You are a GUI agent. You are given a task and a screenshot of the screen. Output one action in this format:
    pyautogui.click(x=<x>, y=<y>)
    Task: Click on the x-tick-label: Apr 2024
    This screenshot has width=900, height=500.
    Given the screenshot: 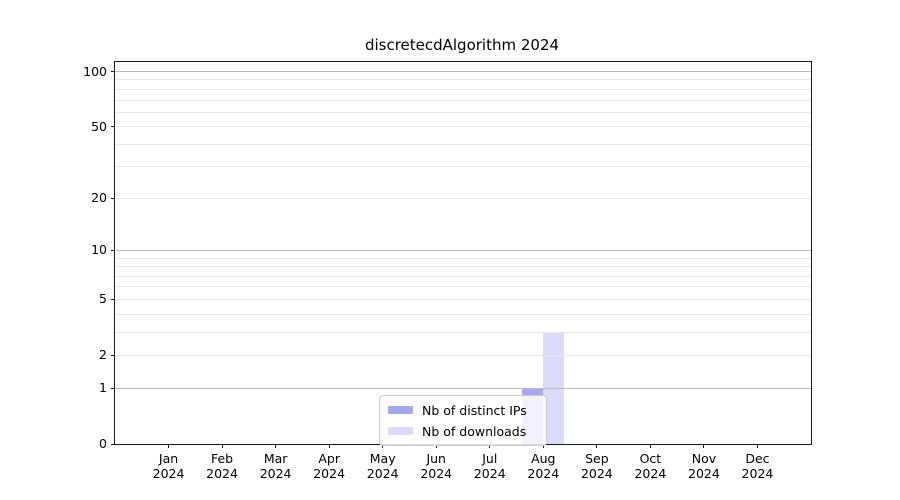 What is the action you would take?
    pyautogui.click(x=329, y=466)
    